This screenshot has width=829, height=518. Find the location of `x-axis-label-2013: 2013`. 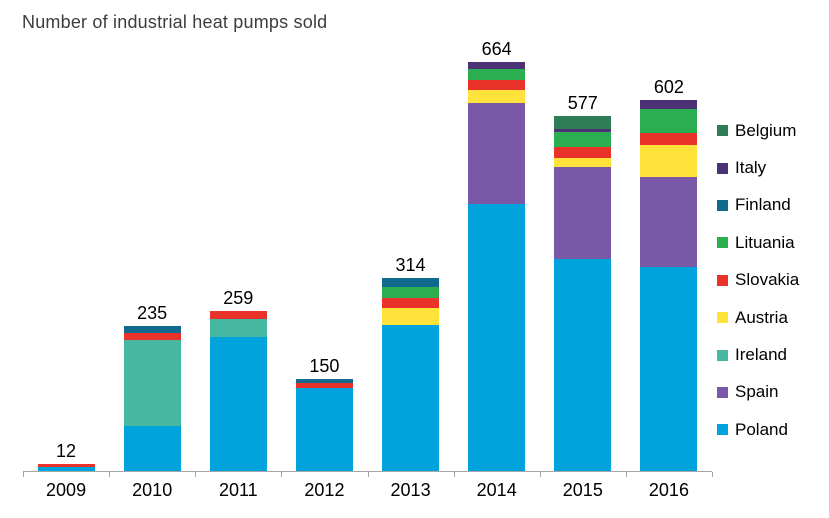

x-axis-label-2013: 2013 is located at coordinates (410, 490).